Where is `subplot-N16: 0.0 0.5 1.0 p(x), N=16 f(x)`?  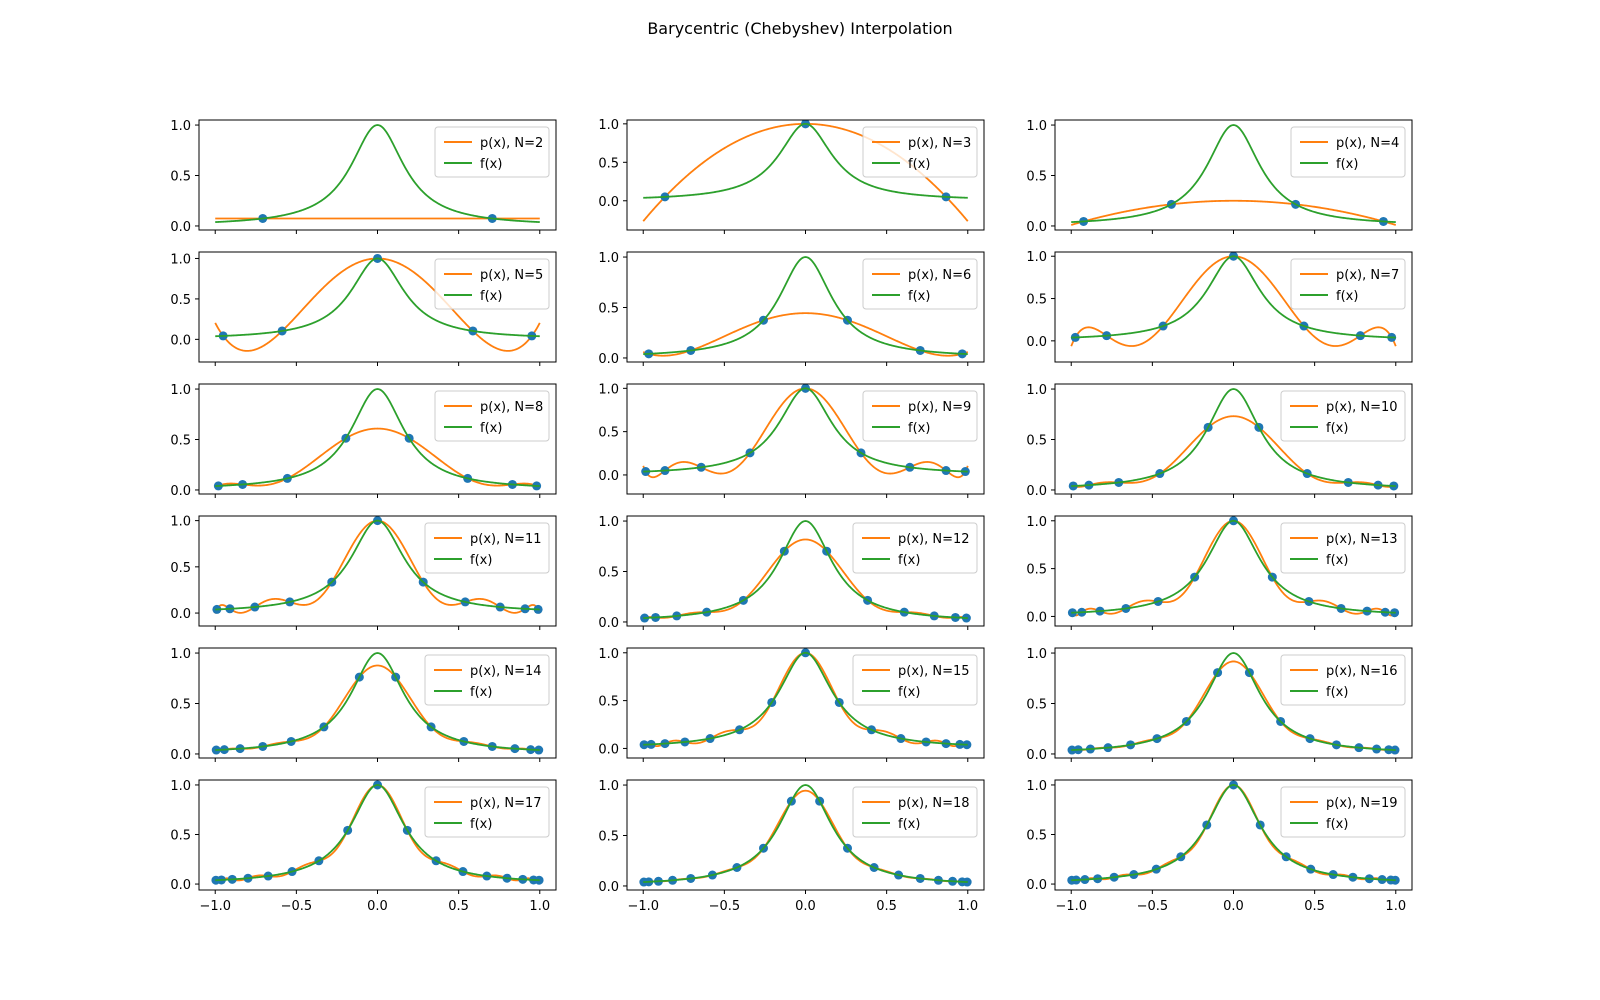 subplot-N16: 0.0 0.5 1.0 p(x), N=16 f(x) is located at coordinates (1219, 705).